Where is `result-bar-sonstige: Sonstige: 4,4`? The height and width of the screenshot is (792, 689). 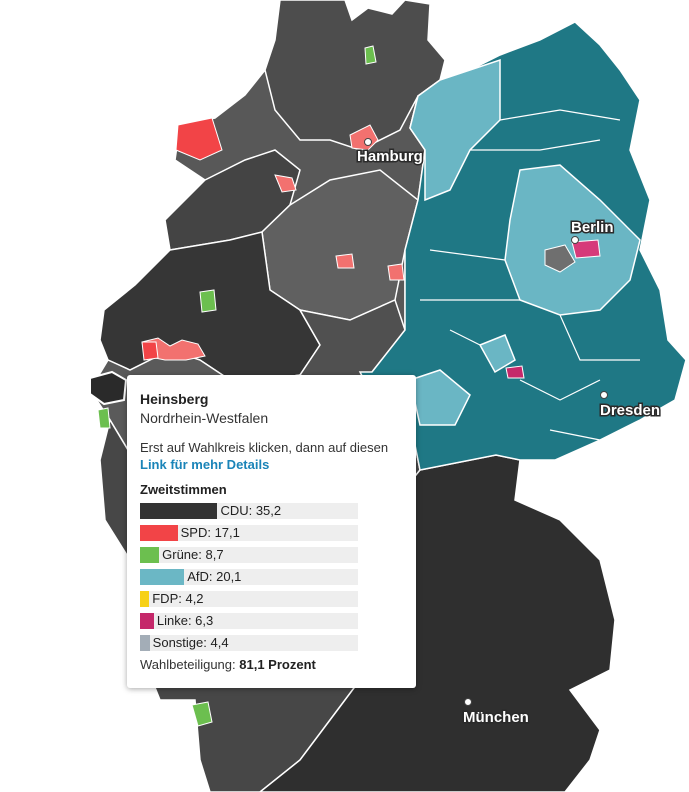 result-bar-sonstige: Sonstige: 4,4 is located at coordinates (249, 643).